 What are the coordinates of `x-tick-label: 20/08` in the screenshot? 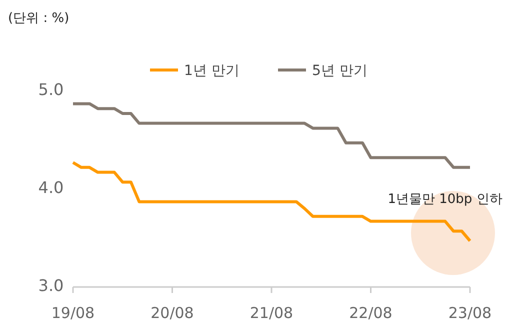 It's located at (172, 313).